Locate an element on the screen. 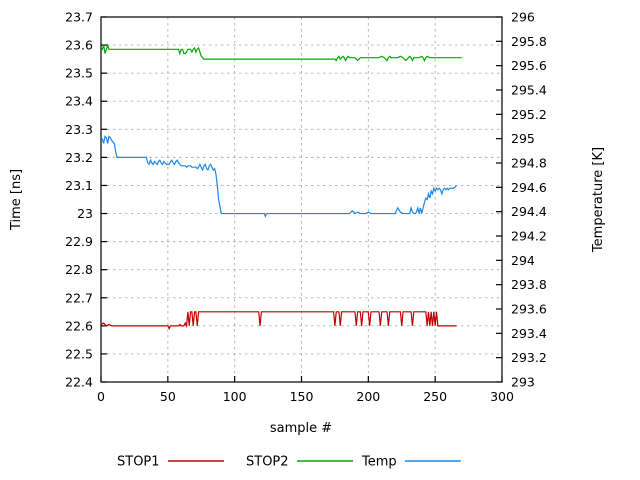 This screenshot has height=480, width=640. series-line-stop1 is located at coordinates (279, 321).